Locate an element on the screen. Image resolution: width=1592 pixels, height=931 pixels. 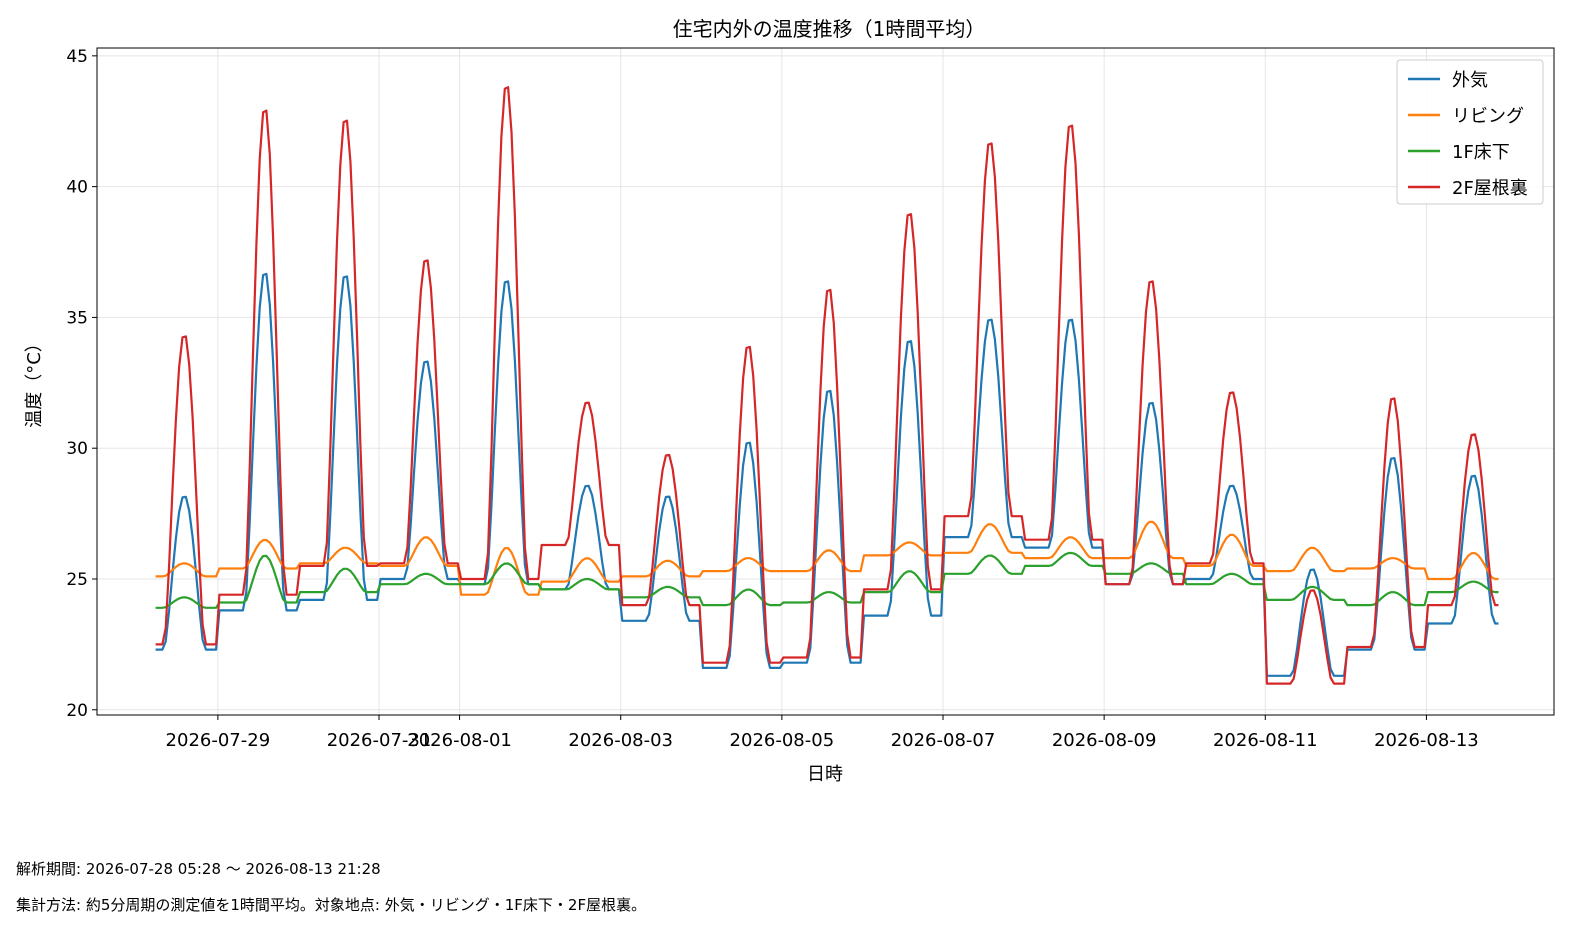
y-tick-label: 35 is located at coordinates (77, 318).